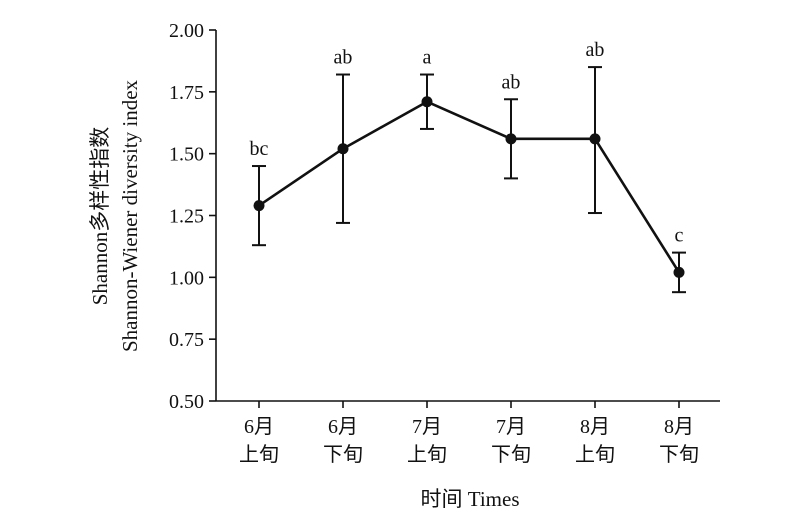 This screenshot has width=800, height=527. What do you see at coordinates (186, 93) in the screenshot?
I see `y-tick-label: 1.75` at bounding box center [186, 93].